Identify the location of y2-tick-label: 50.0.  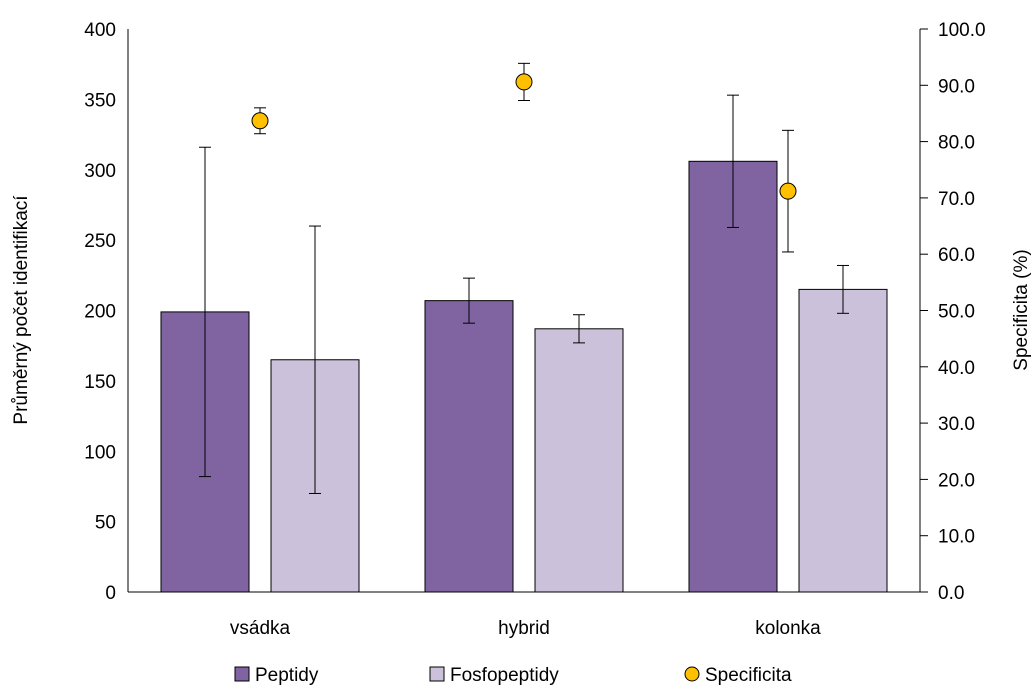
(956, 312).